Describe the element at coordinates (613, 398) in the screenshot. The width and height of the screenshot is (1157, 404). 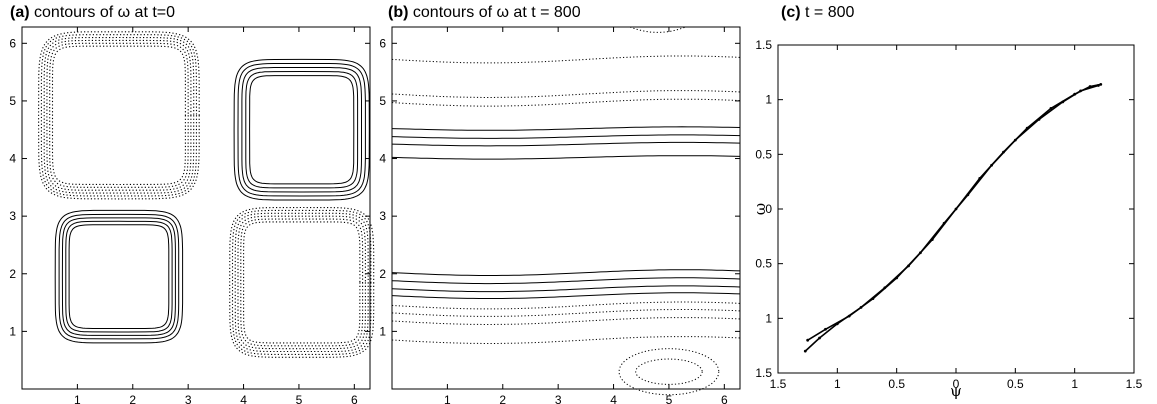
I see `panel-b-xtick-label: 4` at that location.